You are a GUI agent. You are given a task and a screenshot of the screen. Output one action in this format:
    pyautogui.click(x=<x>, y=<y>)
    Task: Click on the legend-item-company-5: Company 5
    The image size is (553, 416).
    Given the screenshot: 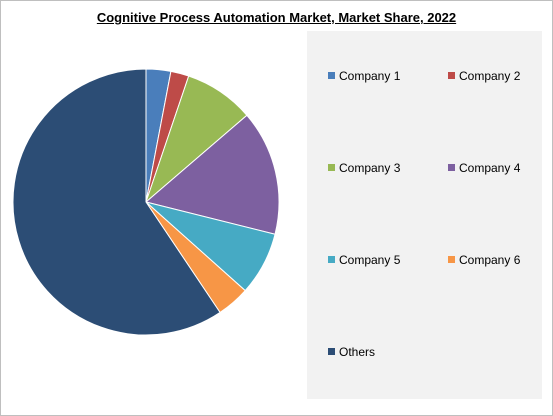 What is the action you would take?
    pyautogui.click(x=364, y=260)
    